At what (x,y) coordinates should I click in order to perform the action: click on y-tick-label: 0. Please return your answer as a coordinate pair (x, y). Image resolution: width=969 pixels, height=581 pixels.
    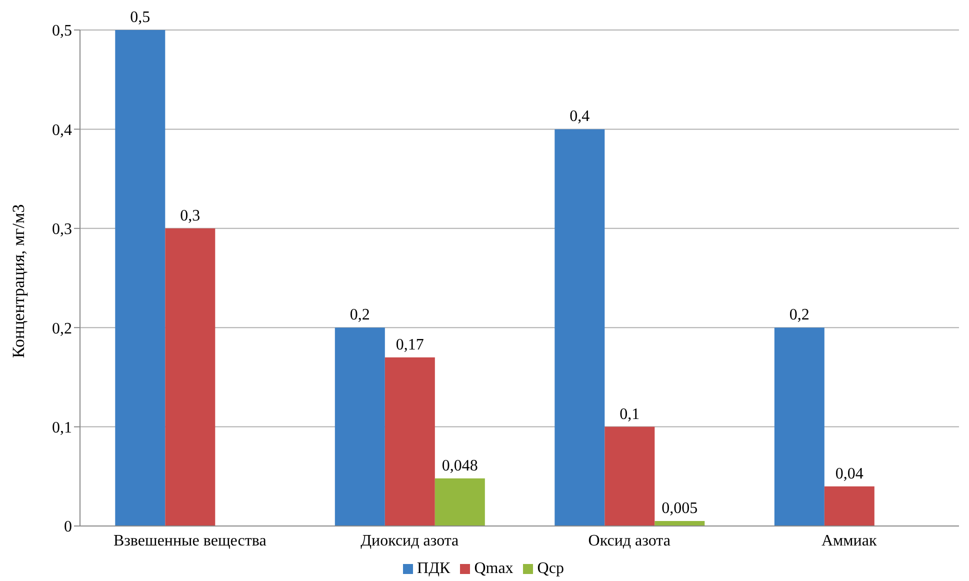
    Looking at the image, I should click on (68, 527).